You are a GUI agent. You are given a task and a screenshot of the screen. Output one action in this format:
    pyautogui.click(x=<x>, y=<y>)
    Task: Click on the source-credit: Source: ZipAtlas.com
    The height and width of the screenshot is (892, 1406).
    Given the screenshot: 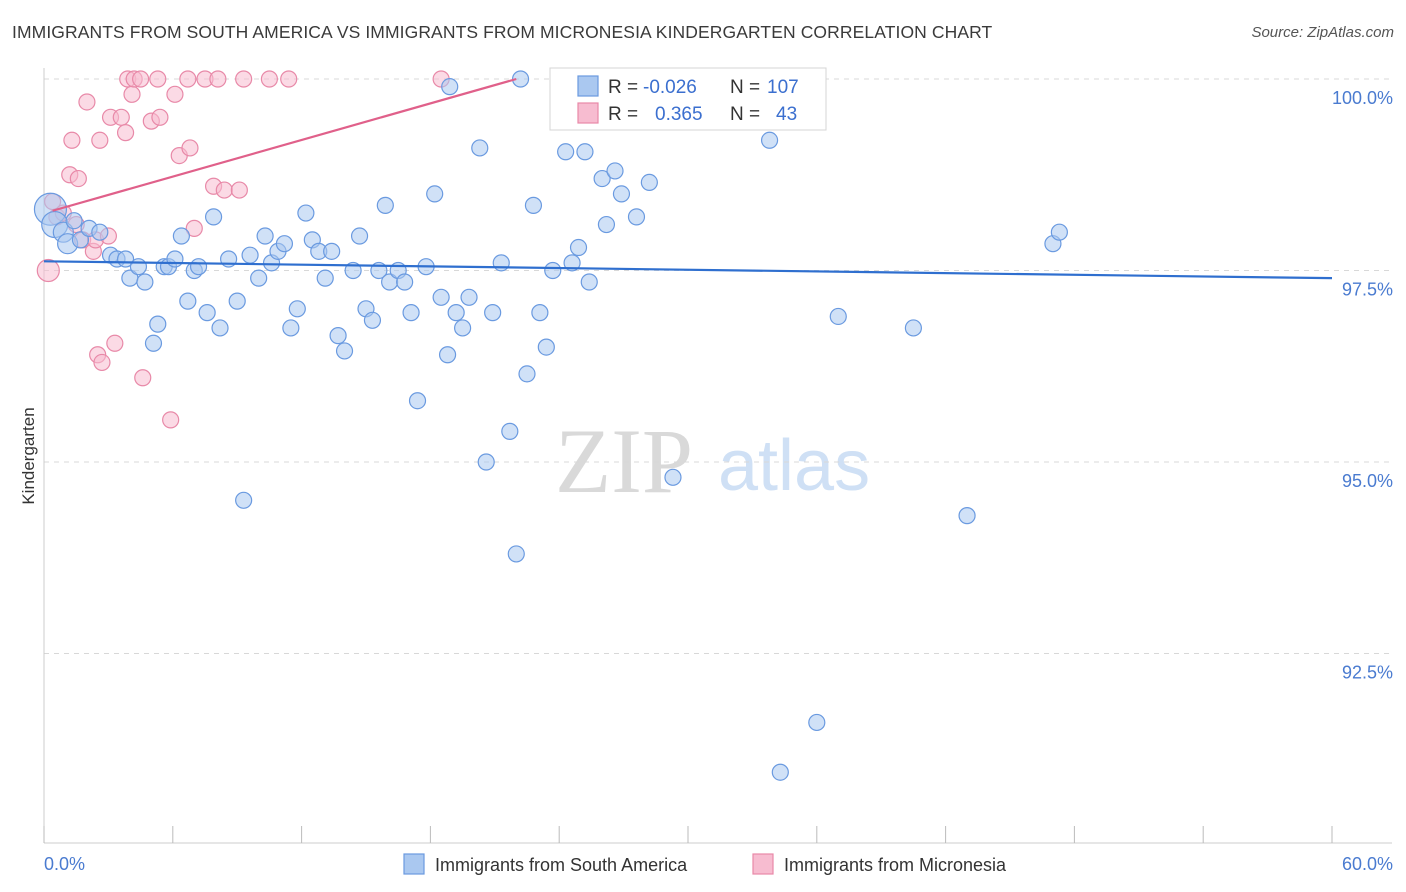 What is the action you would take?
    pyautogui.click(x=1322, y=32)
    